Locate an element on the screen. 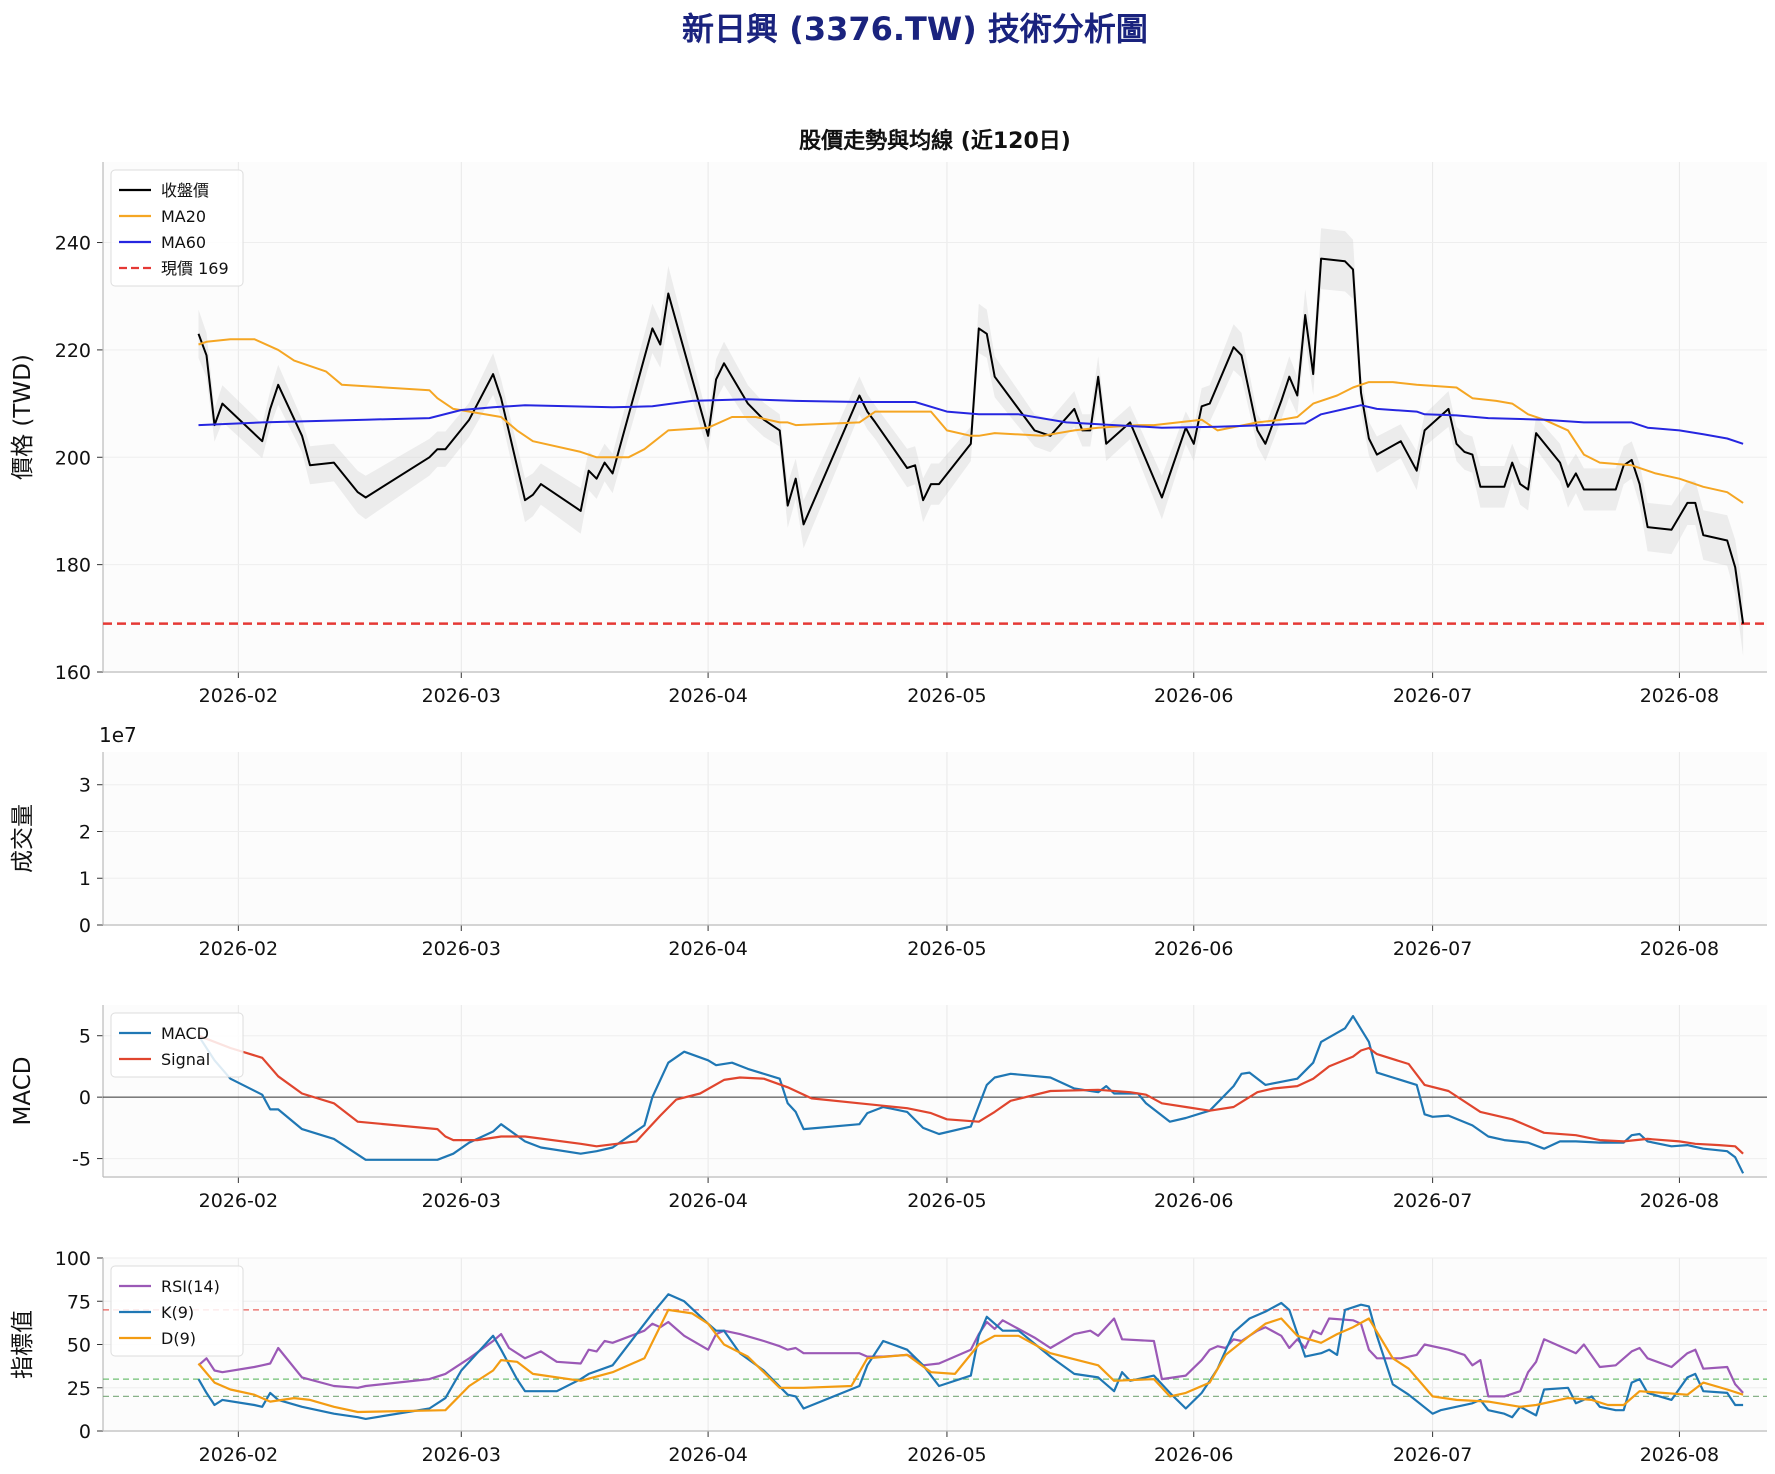  volume-y-tick-label: 3 is located at coordinates (85, 786).